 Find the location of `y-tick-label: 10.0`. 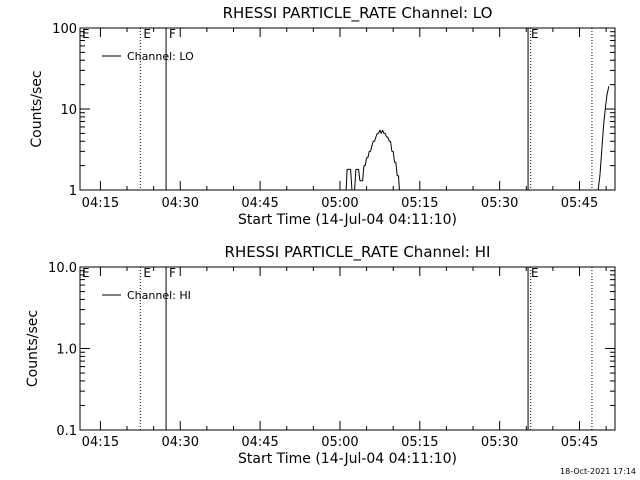

y-tick-label: 10.0 is located at coordinates (62, 268).